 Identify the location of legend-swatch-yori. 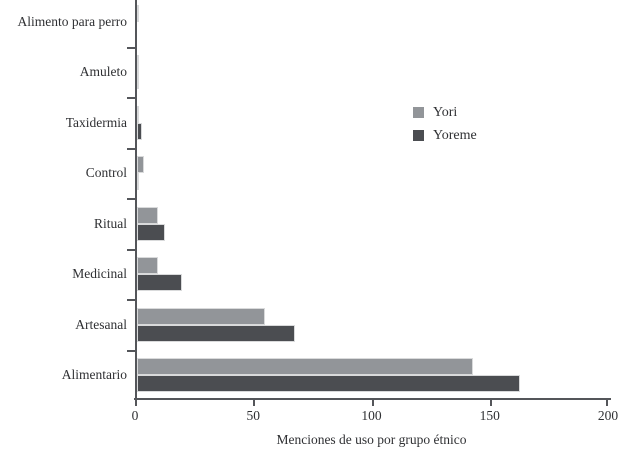
(418, 112).